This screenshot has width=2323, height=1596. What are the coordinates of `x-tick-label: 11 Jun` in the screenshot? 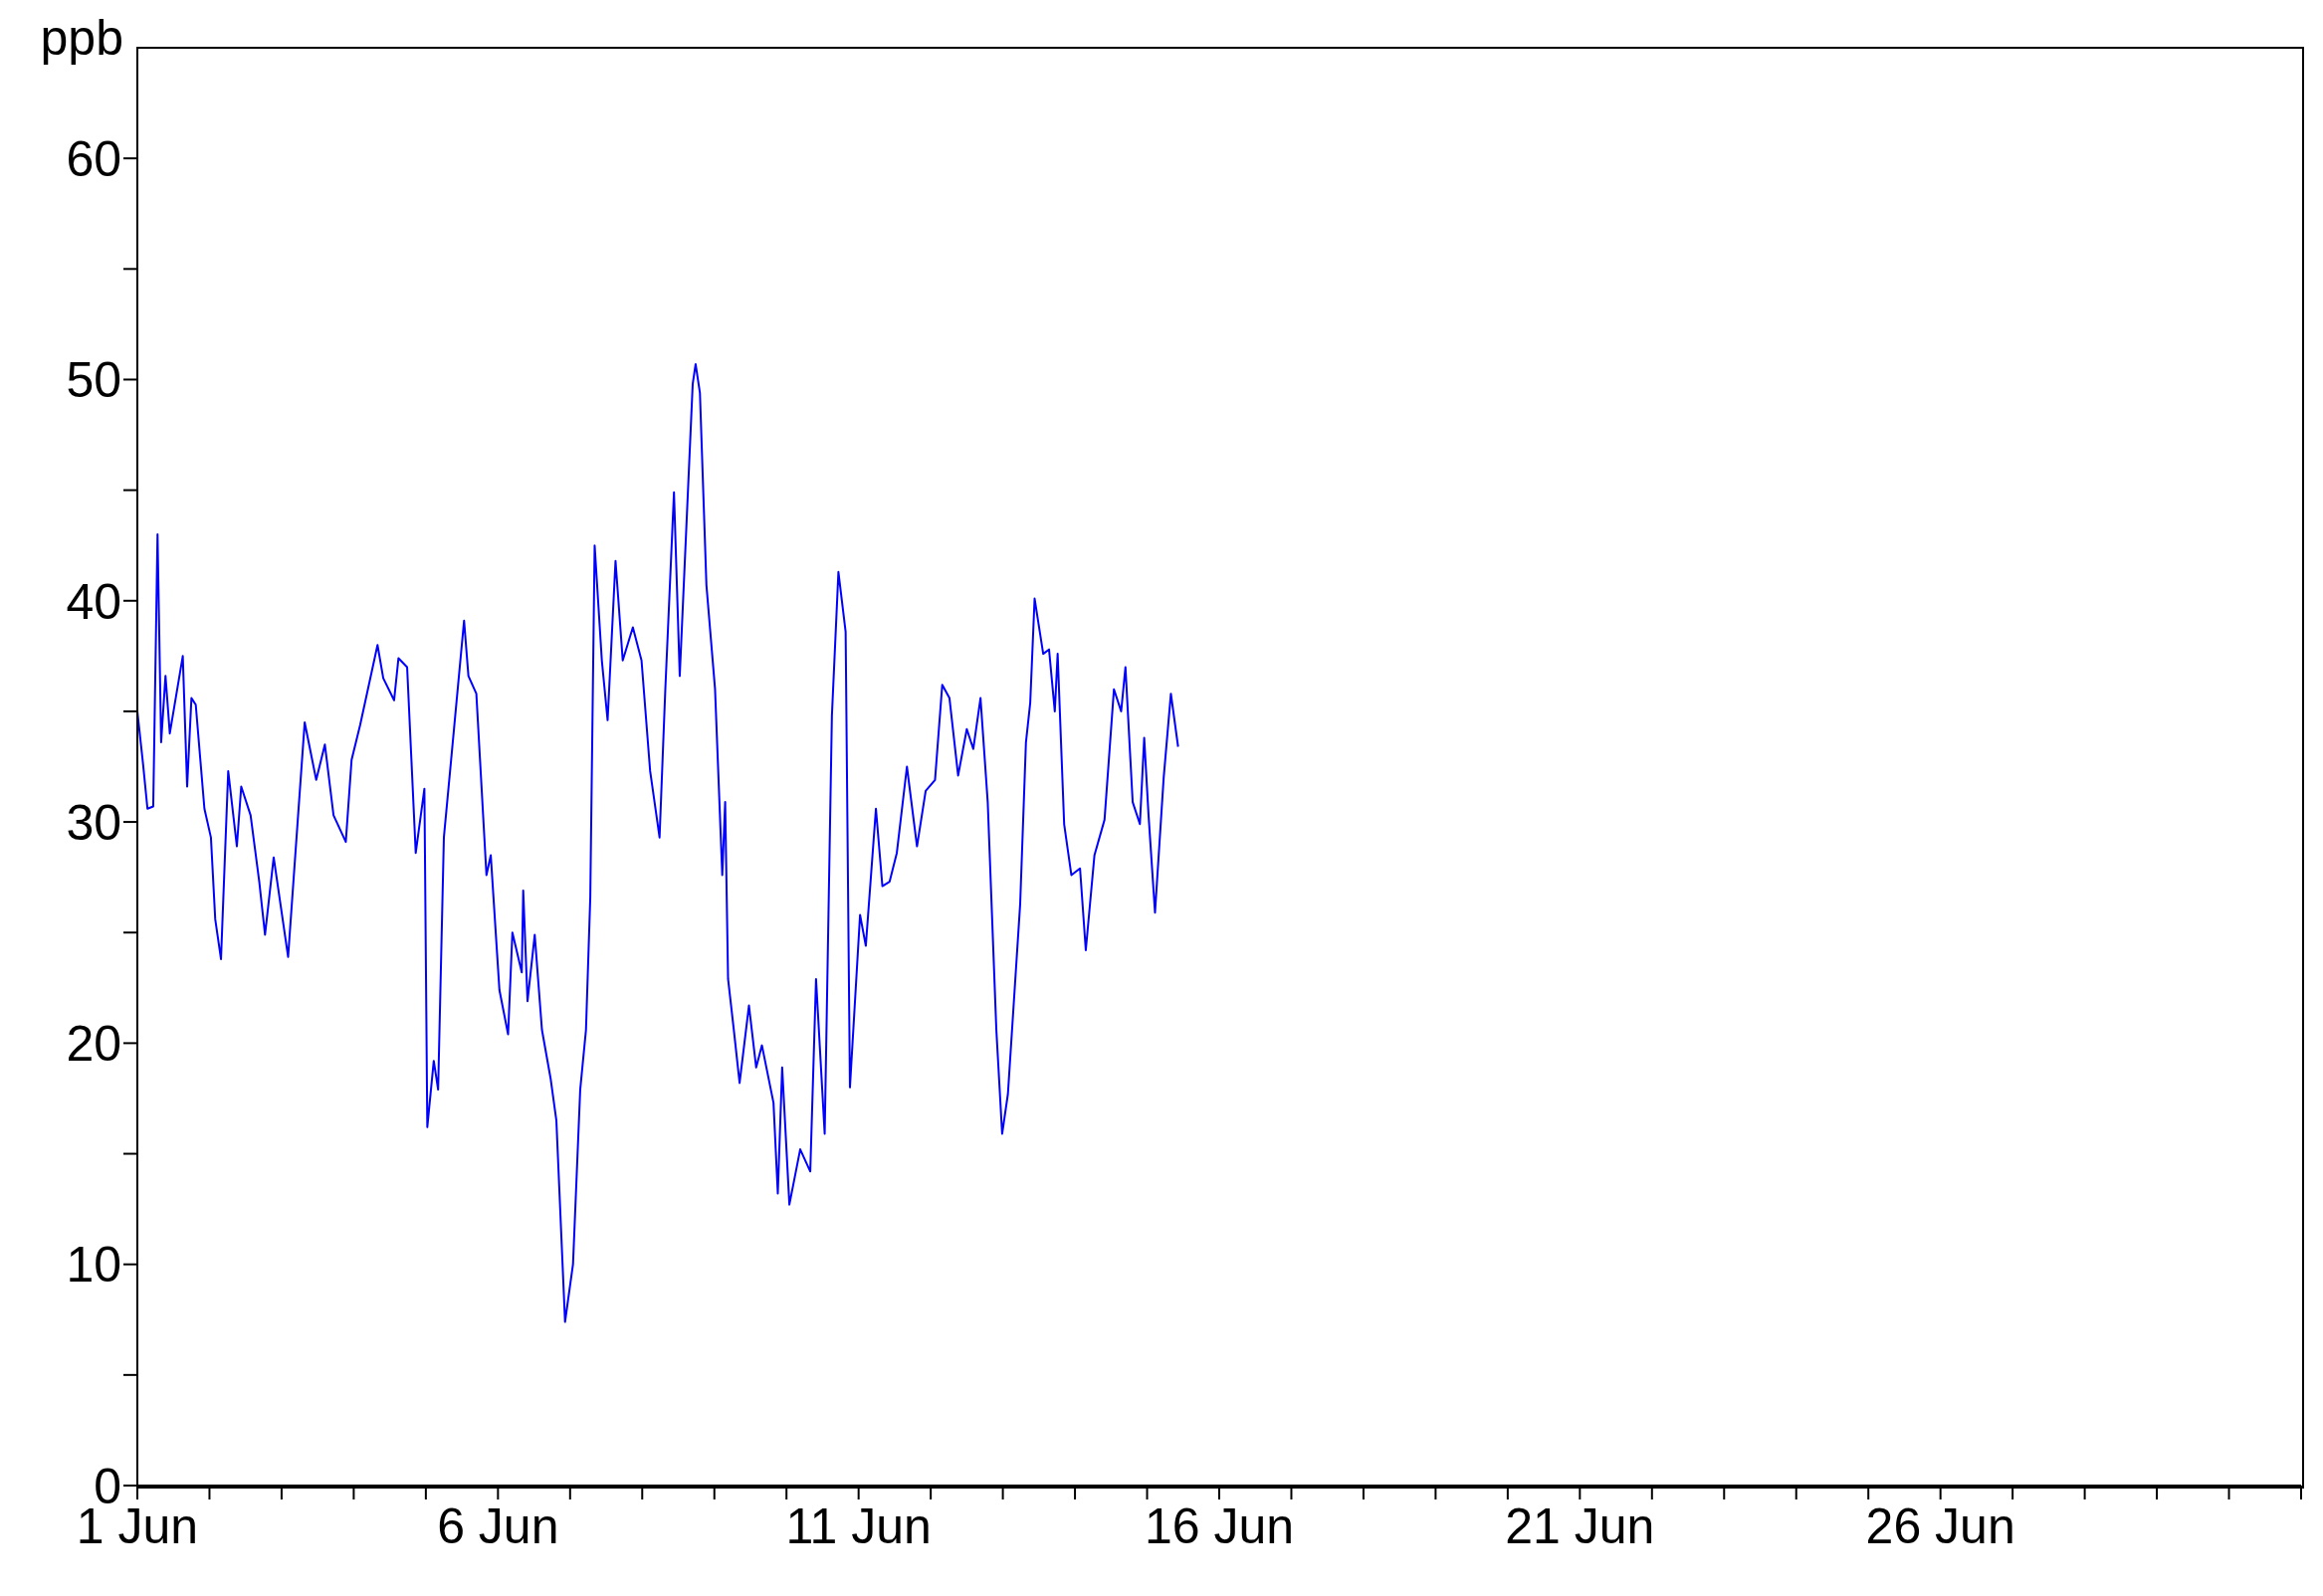 It's located at (858, 1525).